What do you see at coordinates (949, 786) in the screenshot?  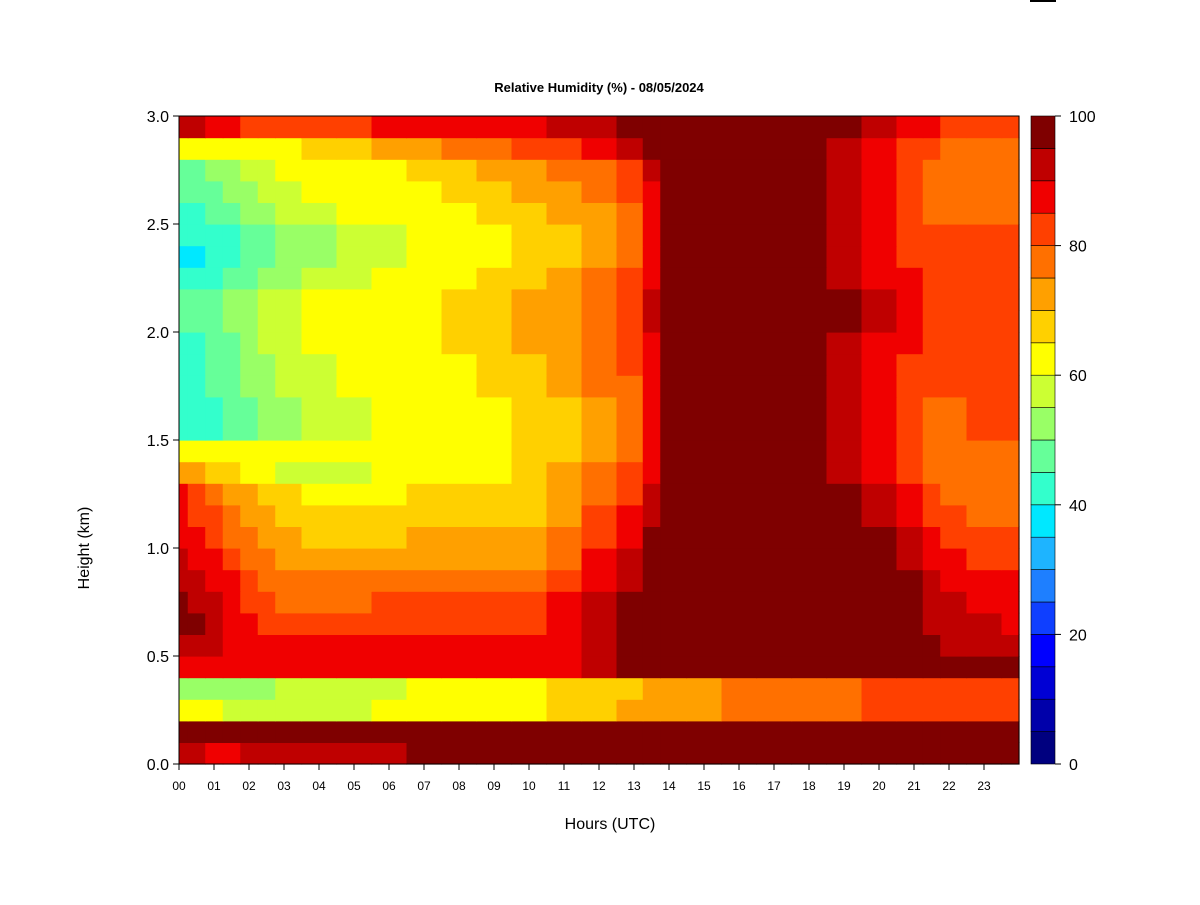 I see `x-tick-label: 22` at bounding box center [949, 786].